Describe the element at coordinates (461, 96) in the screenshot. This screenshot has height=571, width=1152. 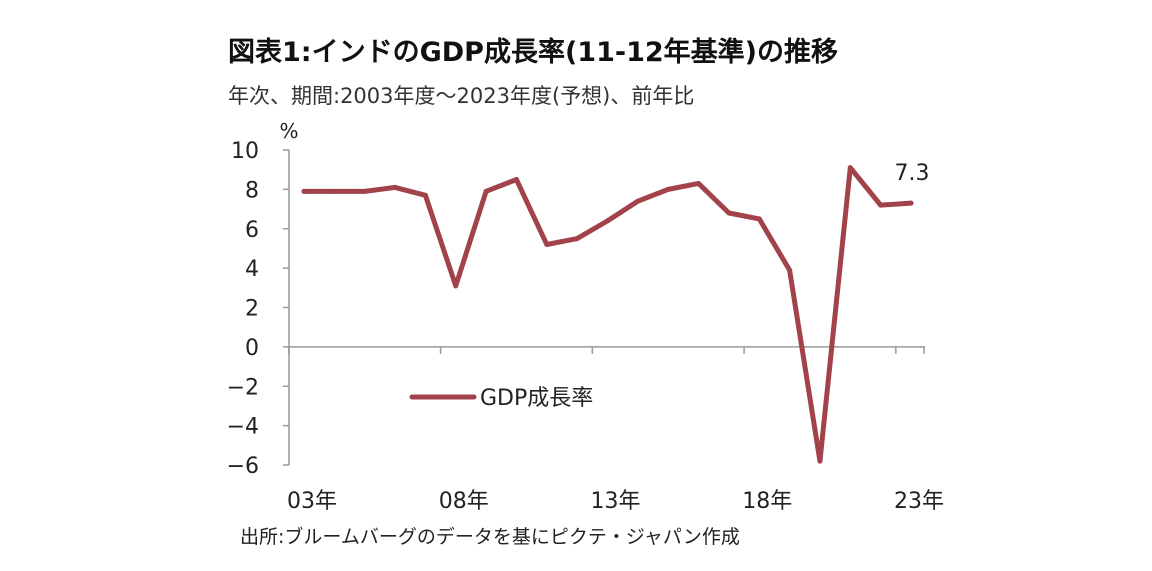
I see `chart-subtitle: 年次、期間:2003年度～2023年度(予想)、前年比` at that location.